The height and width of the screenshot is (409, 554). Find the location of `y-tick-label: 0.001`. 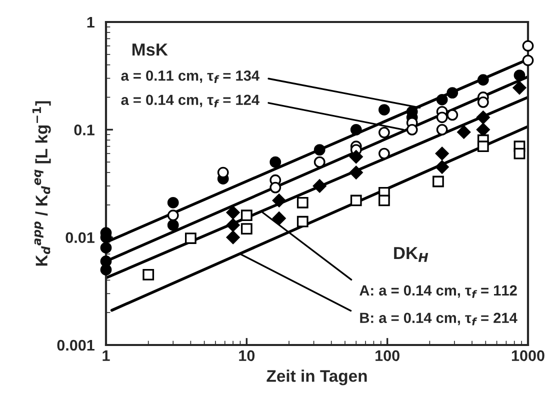

y-tick-label: 0.001 is located at coordinates (75, 345).